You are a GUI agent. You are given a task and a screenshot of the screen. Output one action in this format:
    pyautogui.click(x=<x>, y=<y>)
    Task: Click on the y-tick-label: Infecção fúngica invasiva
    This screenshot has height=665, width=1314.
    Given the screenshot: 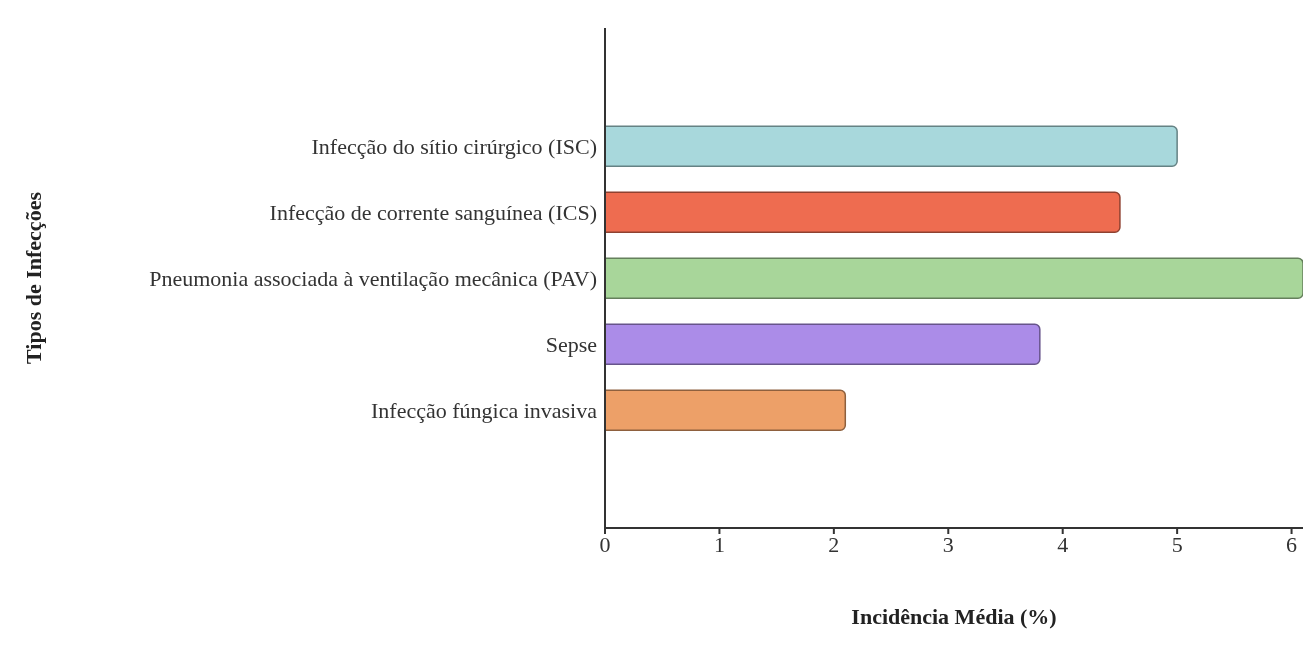 What is the action you would take?
    pyautogui.click(x=484, y=410)
    